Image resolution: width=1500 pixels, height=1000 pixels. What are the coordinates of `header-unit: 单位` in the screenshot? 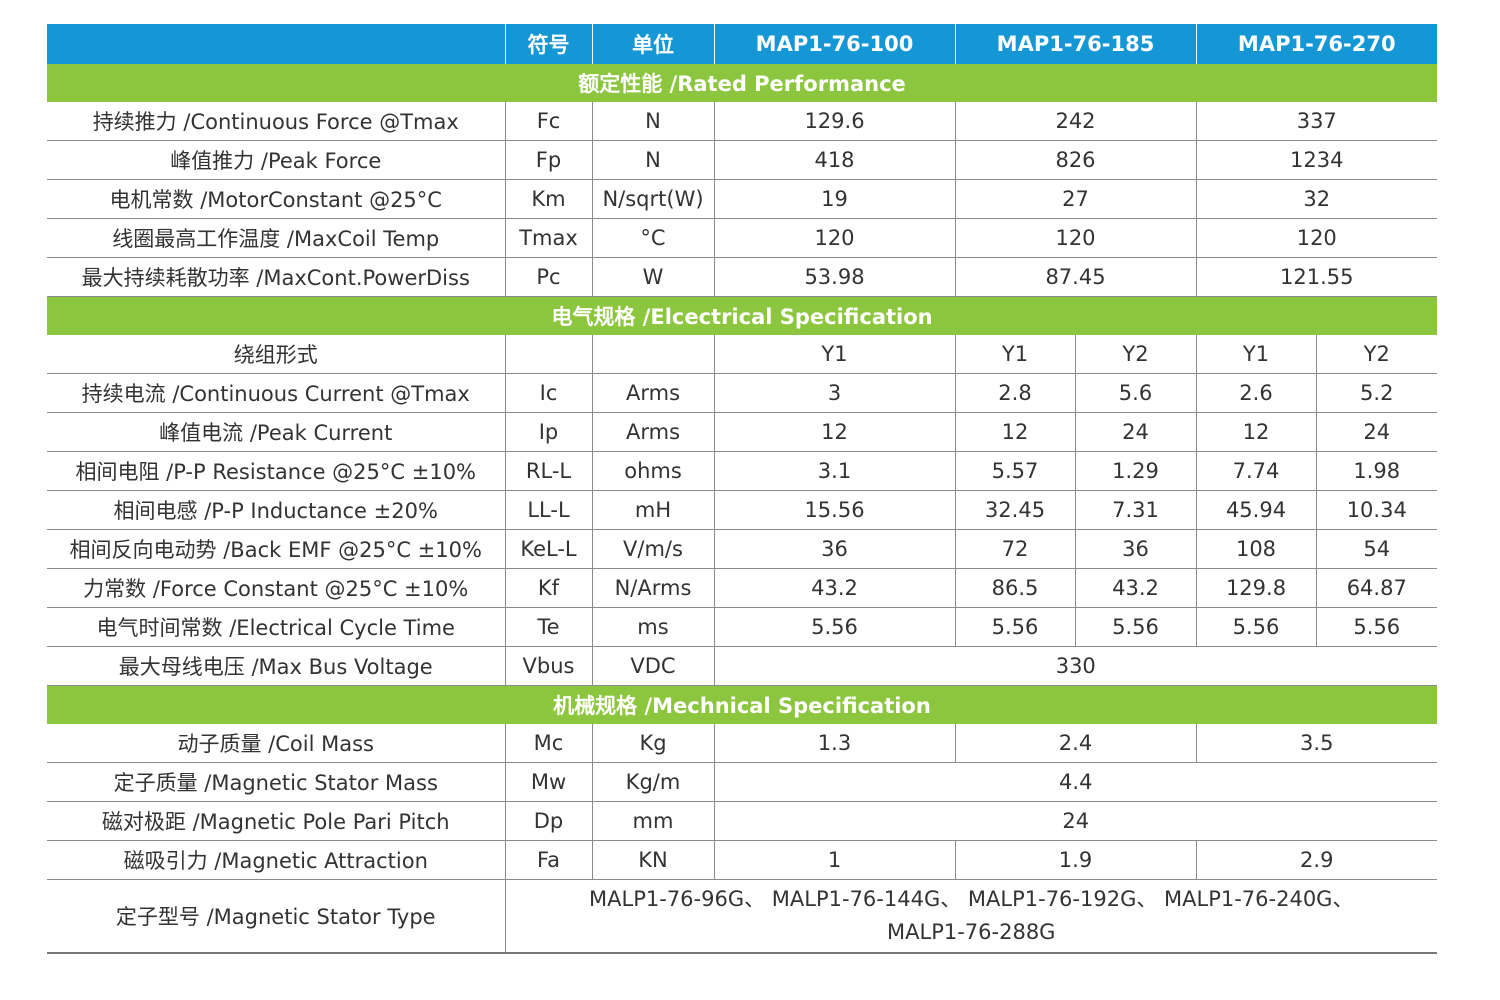 It's located at (653, 44).